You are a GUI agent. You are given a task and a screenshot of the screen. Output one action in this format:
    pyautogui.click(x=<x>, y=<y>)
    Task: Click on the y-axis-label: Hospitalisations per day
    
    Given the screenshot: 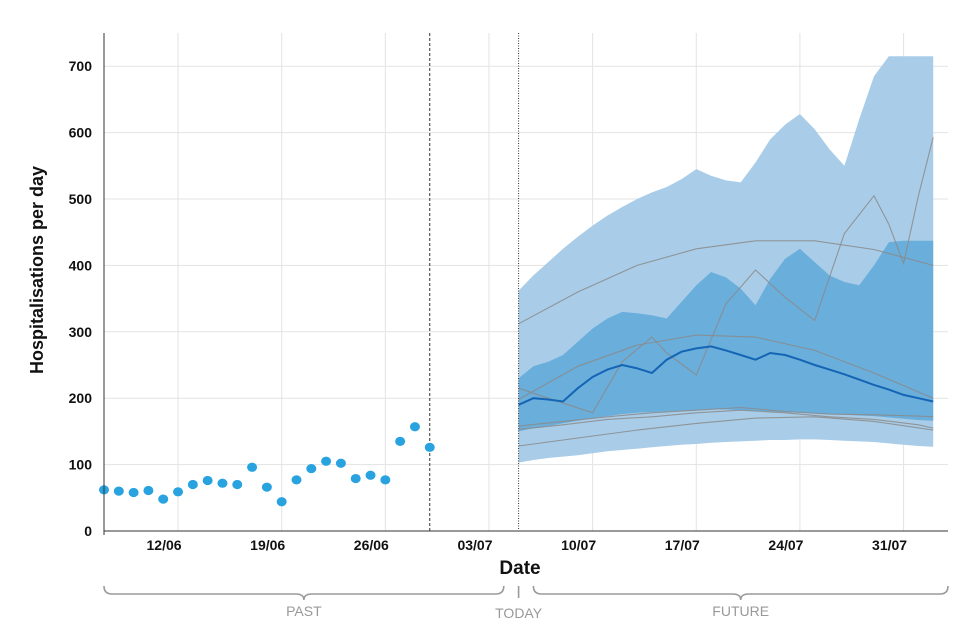 What is the action you would take?
    pyautogui.click(x=37, y=270)
    